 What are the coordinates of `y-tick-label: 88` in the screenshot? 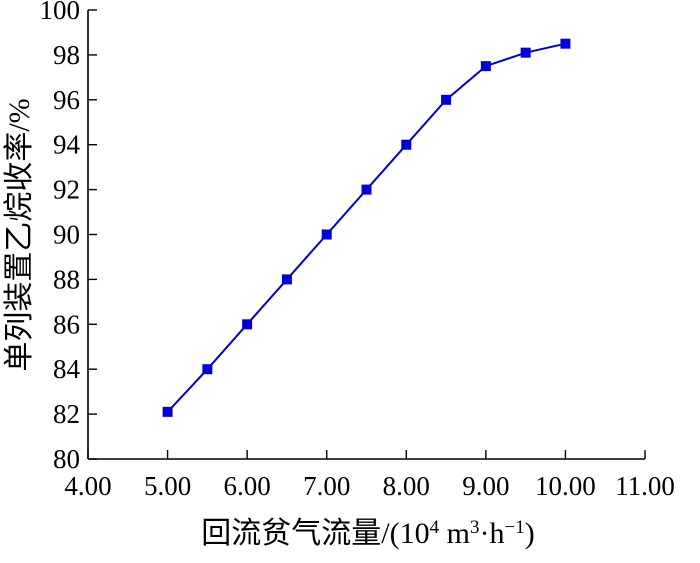 It's located at (66, 279).